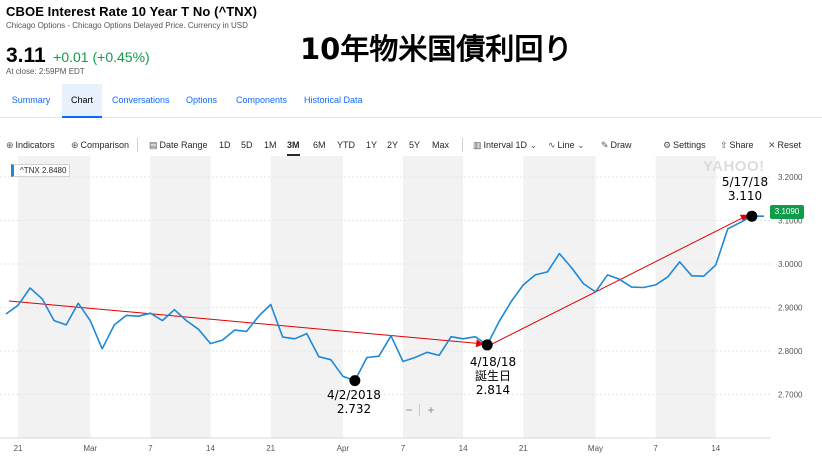  What do you see at coordinates (441, 145) in the screenshot?
I see `range-max: Max` at bounding box center [441, 145].